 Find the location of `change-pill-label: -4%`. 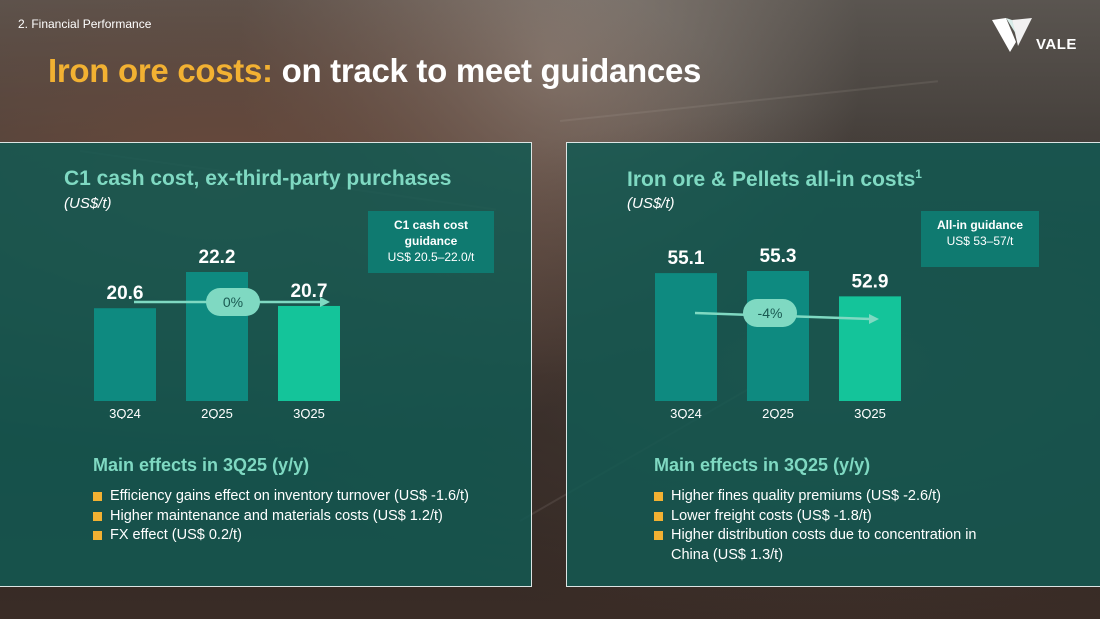

change-pill-label: -4% is located at coordinates (770, 313).